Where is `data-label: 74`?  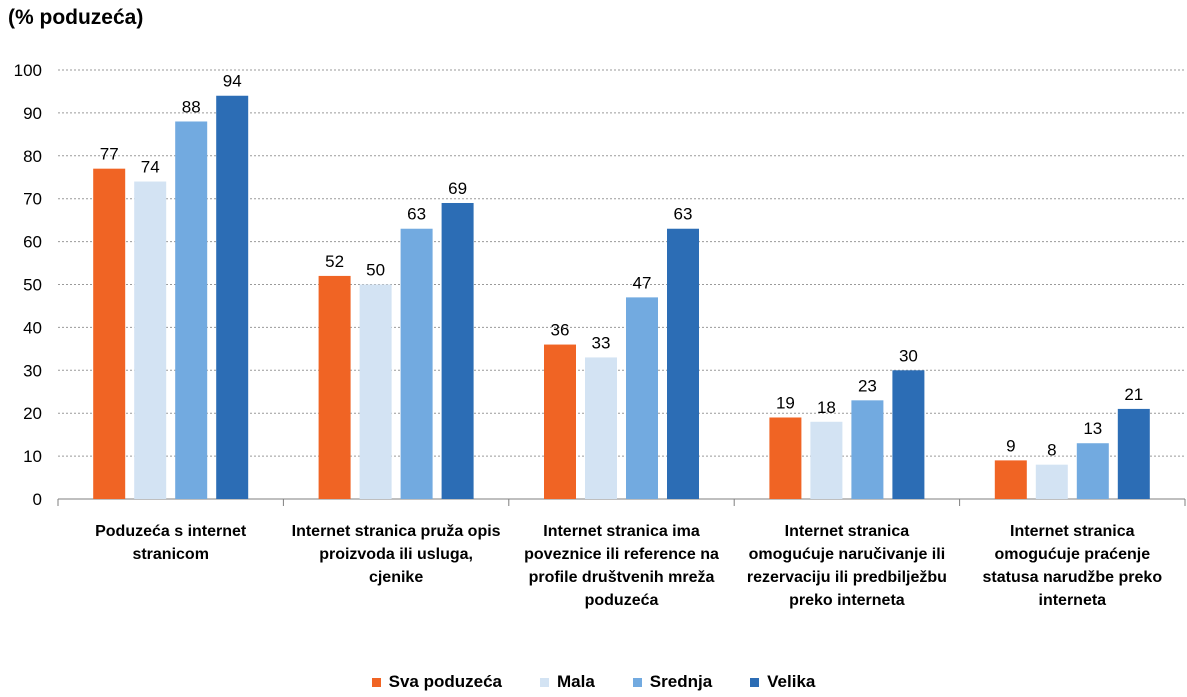 data-label: 74 is located at coordinates (150, 167).